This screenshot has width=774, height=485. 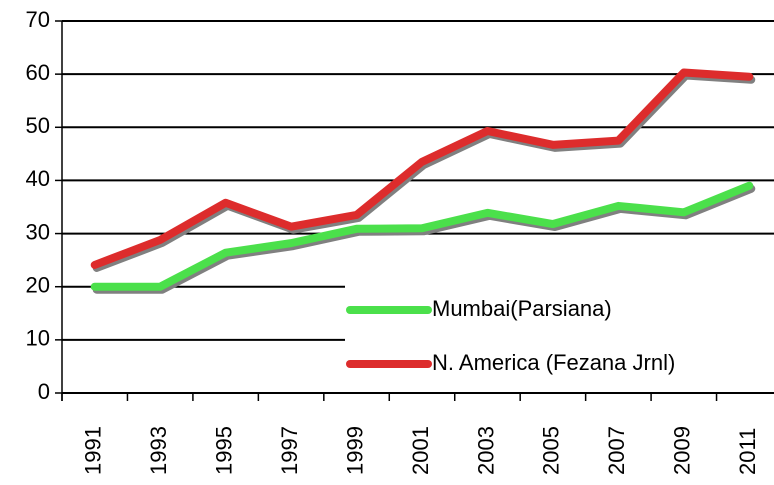 What do you see at coordinates (223, 450) in the screenshot?
I see `x-tick-label: 1995` at bounding box center [223, 450].